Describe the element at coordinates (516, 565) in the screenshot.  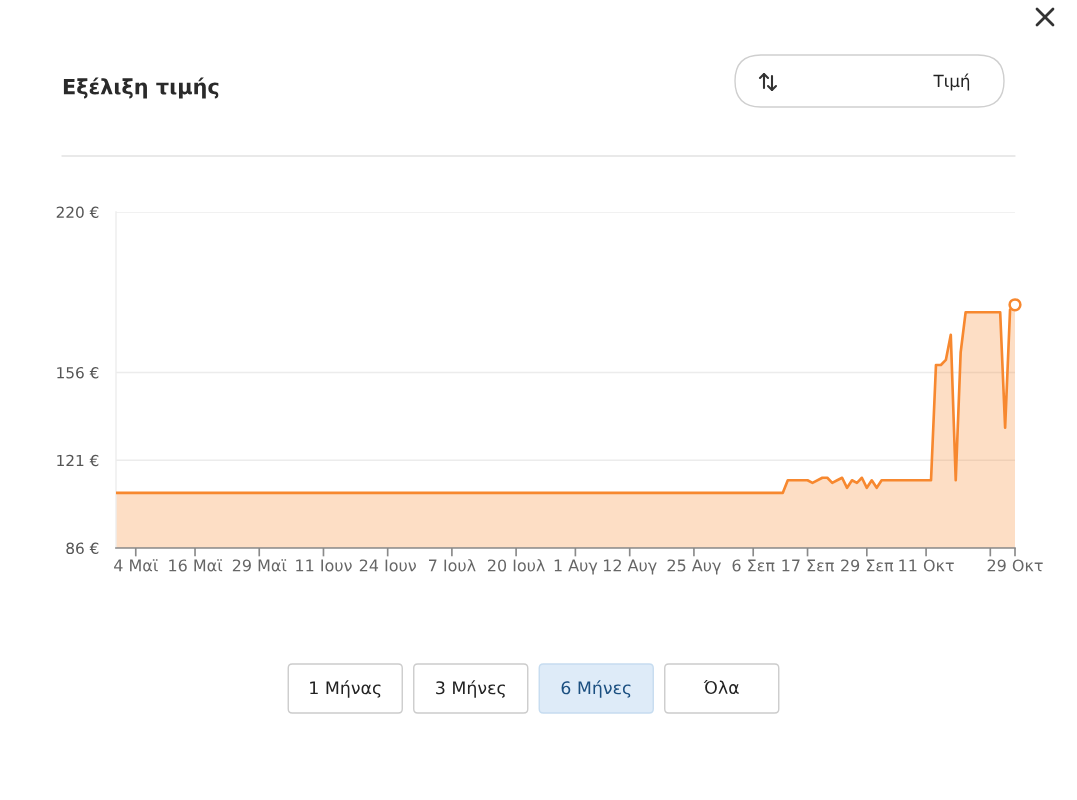
I see `x-tick-label: 20 Ιουλ` at that location.